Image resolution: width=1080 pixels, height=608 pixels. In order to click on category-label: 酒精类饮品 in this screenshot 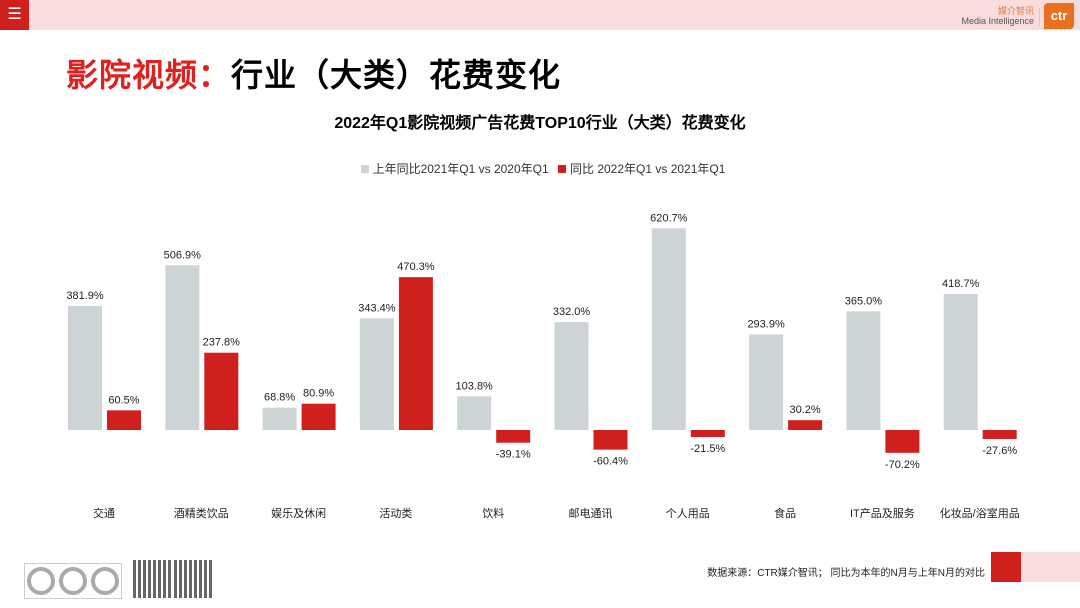, I will do `click(201, 513)`.